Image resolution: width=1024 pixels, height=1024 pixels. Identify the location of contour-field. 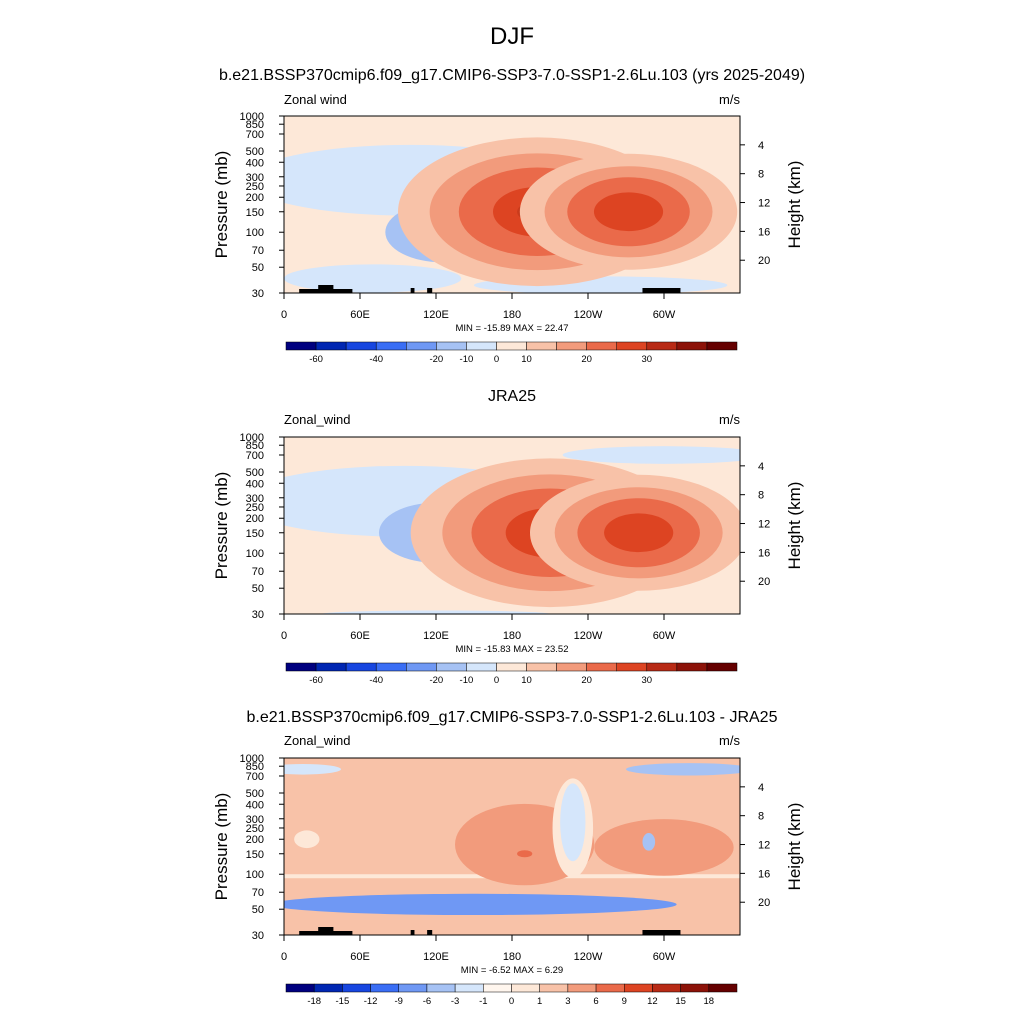
(512, 525).